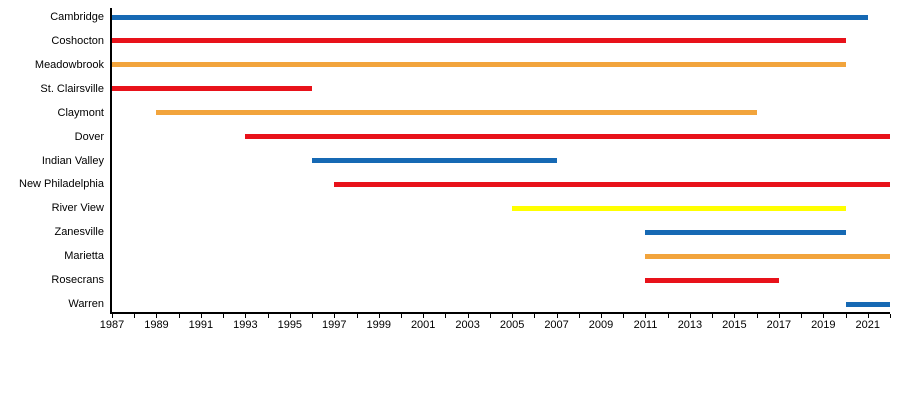 The width and height of the screenshot is (900, 400). Describe the element at coordinates (779, 325) in the screenshot. I see `x-axis-tick-label: 2017` at that location.